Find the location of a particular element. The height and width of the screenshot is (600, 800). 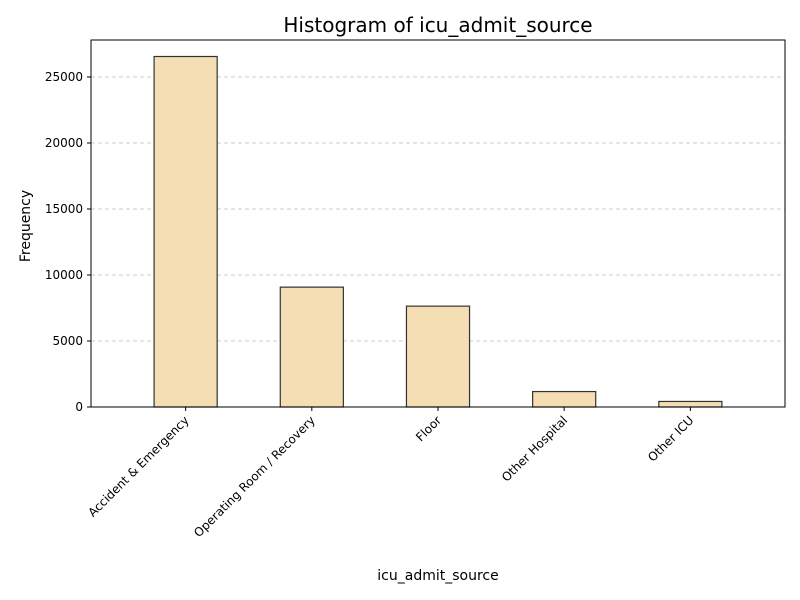

x-axis-label: icu_admit_source is located at coordinates (437, 576).